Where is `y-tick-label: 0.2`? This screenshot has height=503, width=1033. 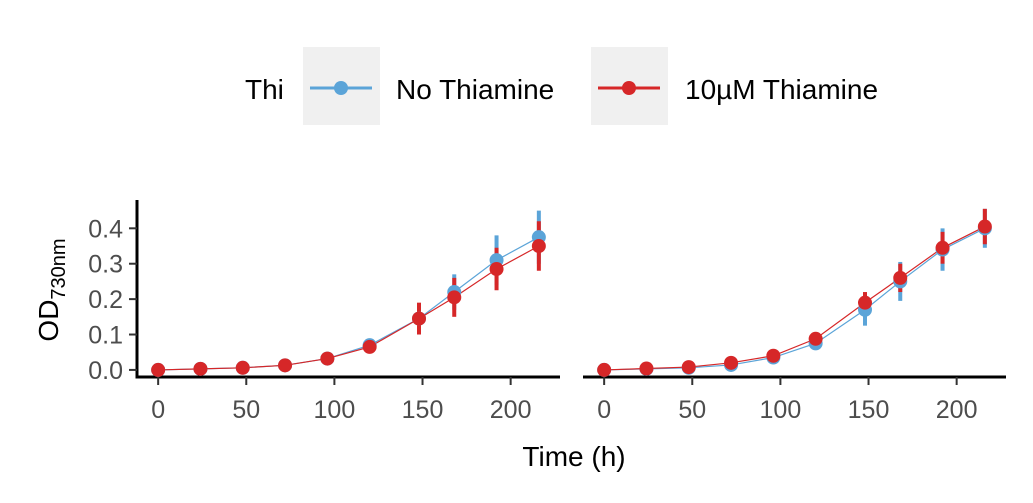
y-tick-label: 0.2 is located at coordinates (105, 300).